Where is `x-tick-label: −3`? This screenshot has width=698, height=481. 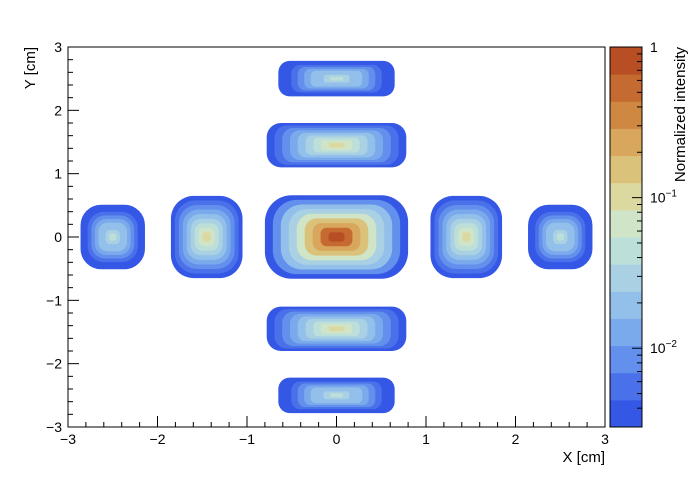
x-tick-label: −3 is located at coordinates (68, 439).